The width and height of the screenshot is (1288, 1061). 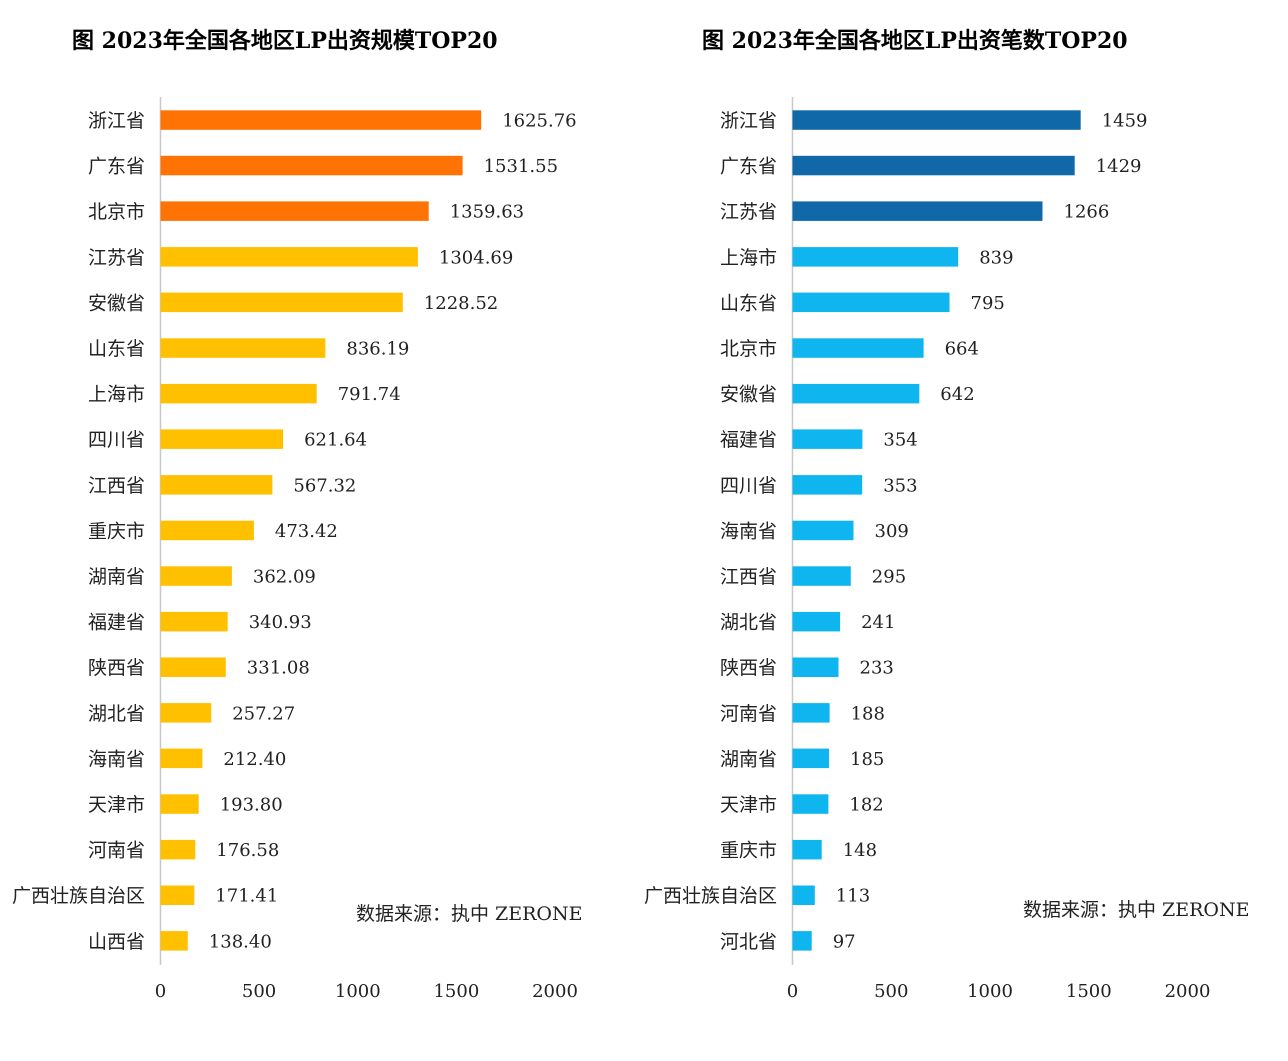 What do you see at coordinates (860, 850) in the screenshot?
I see `data-label: 148` at bounding box center [860, 850].